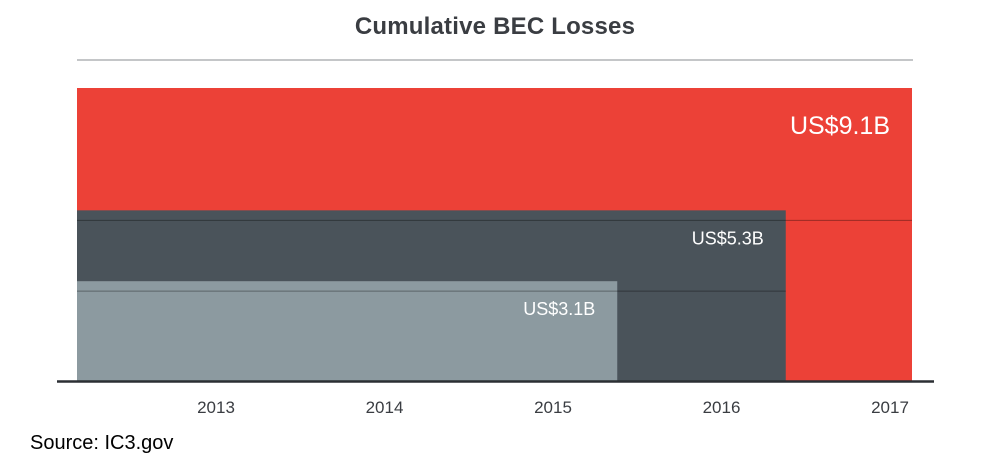 The height and width of the screenshot is (465, 1000). What do you see at coordinates (495, 26) in the screenshot?
I see `chart-title: Cumulative BEC Losses` at bounding box center [495, 26].